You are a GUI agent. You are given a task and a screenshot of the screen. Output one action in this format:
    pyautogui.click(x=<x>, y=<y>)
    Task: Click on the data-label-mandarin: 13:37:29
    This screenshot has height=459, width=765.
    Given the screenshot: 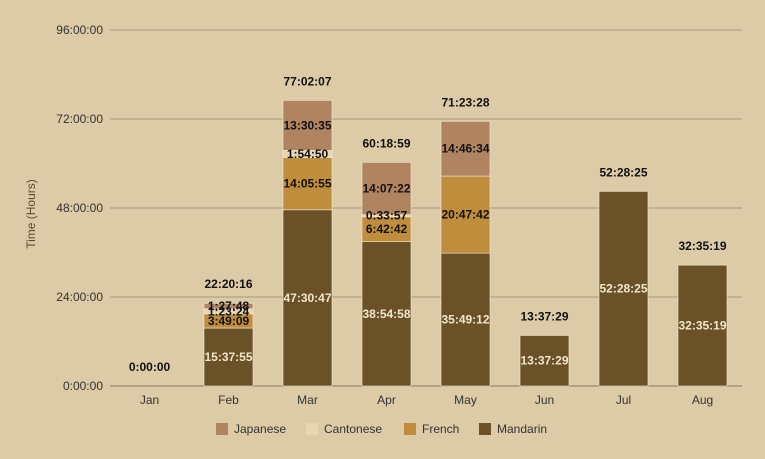 What is the action you would take?
    pyautogui.click(x=544, y=361)
    